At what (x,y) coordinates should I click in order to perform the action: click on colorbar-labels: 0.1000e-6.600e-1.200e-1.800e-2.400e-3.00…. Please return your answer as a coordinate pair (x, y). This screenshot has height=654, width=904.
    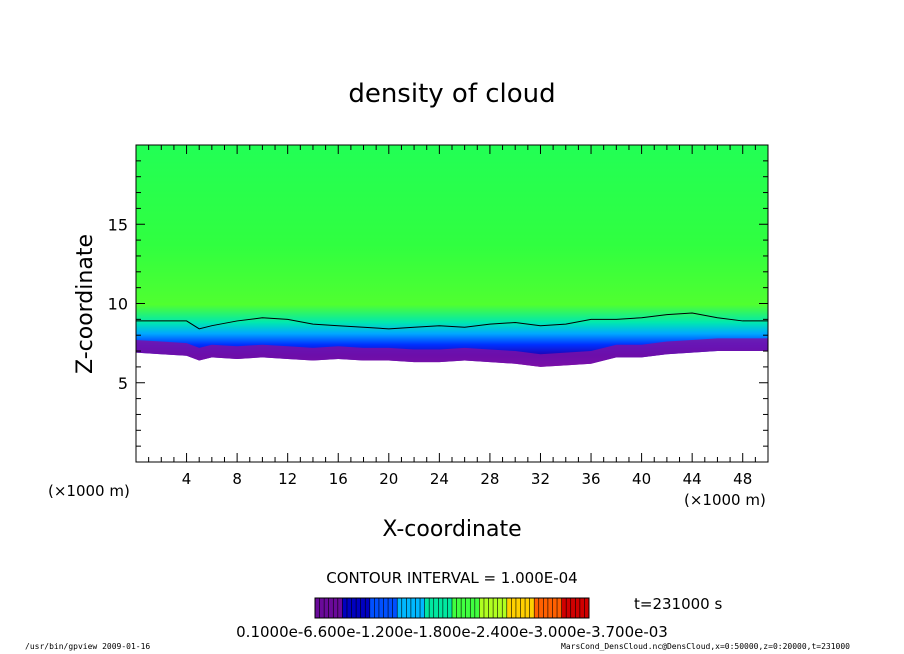
    Looking at the image, I should click on (452, 632).